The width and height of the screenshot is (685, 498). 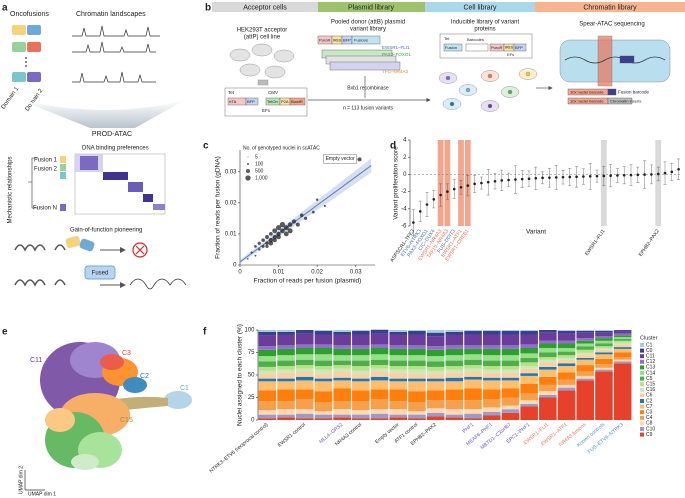 What do you see at coordinates (5, 8) in the screenshot?
I see `panel-letter: a` at bounding box center [5, 8].